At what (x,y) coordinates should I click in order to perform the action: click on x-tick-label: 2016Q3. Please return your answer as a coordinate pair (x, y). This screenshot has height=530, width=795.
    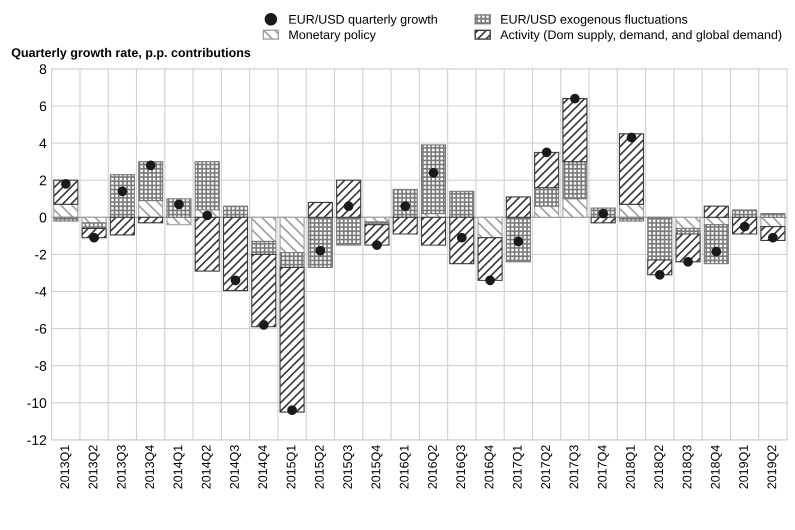
    Looking at the image, I should click on (462, 467).